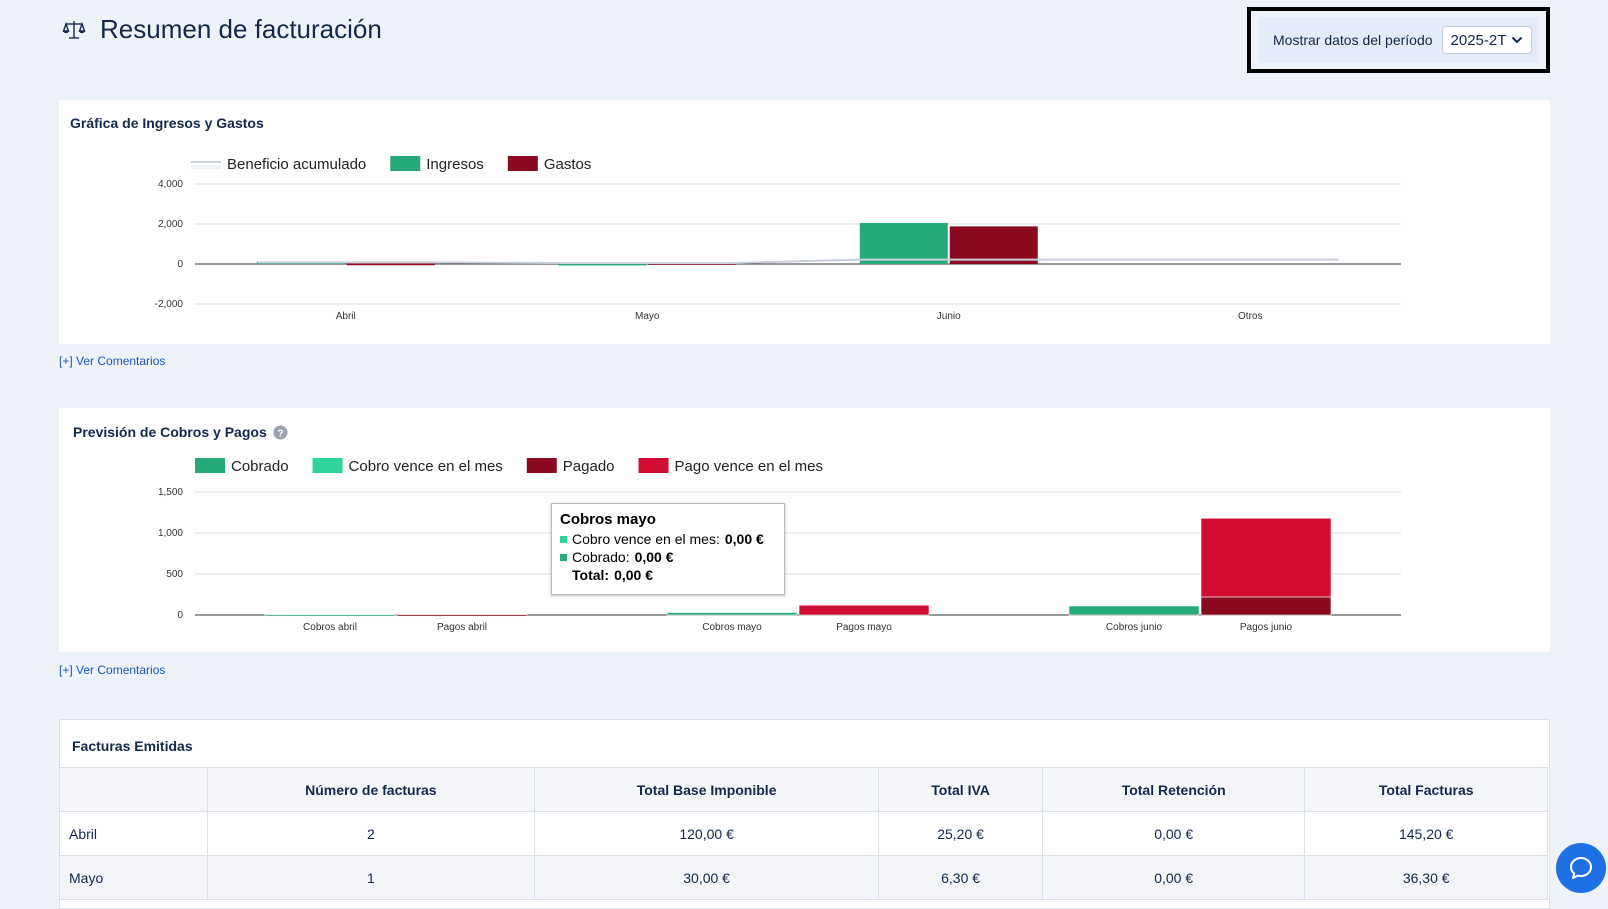 The width and height of the screenshot is (1608, 909). I want to click on collections-payments-title: Previsión de Cobros y Pagos ?, so click(180, 432).